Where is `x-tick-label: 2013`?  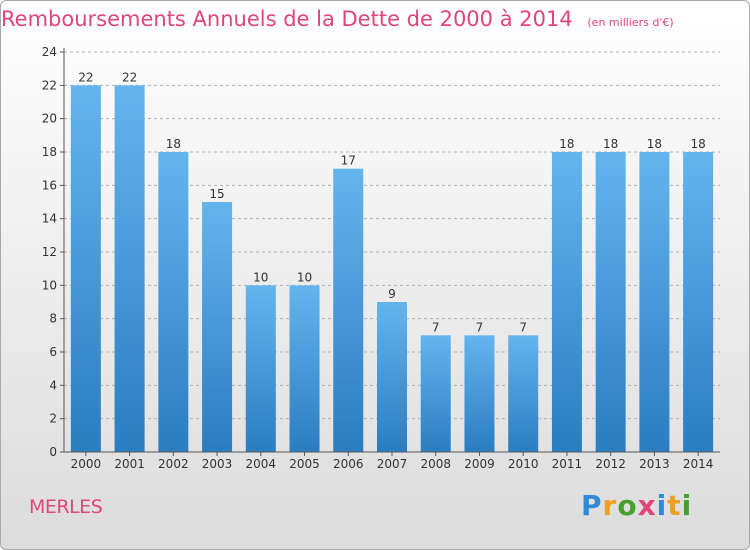
x-tick-label: 2013 is located at coordinates (654, 464).